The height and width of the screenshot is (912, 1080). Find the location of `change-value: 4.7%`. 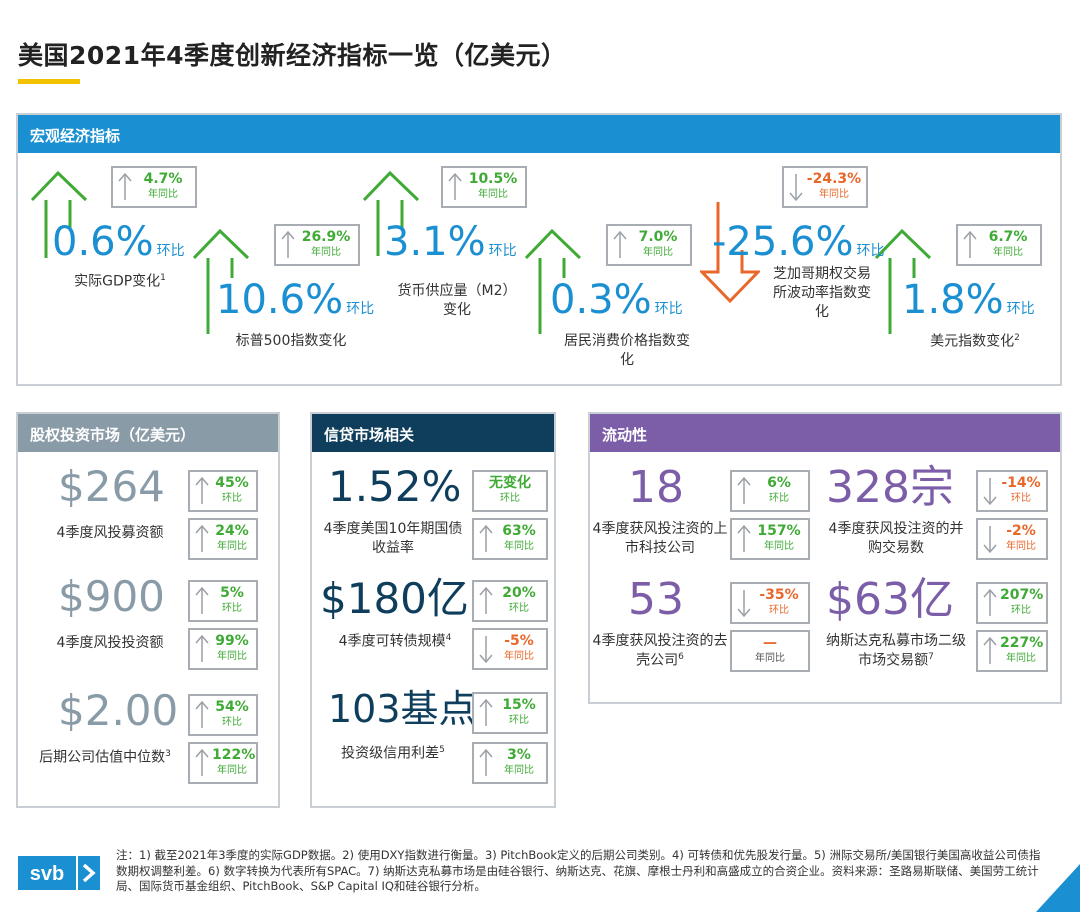

change-value: 4.7% is located at coordinates (163, 179).